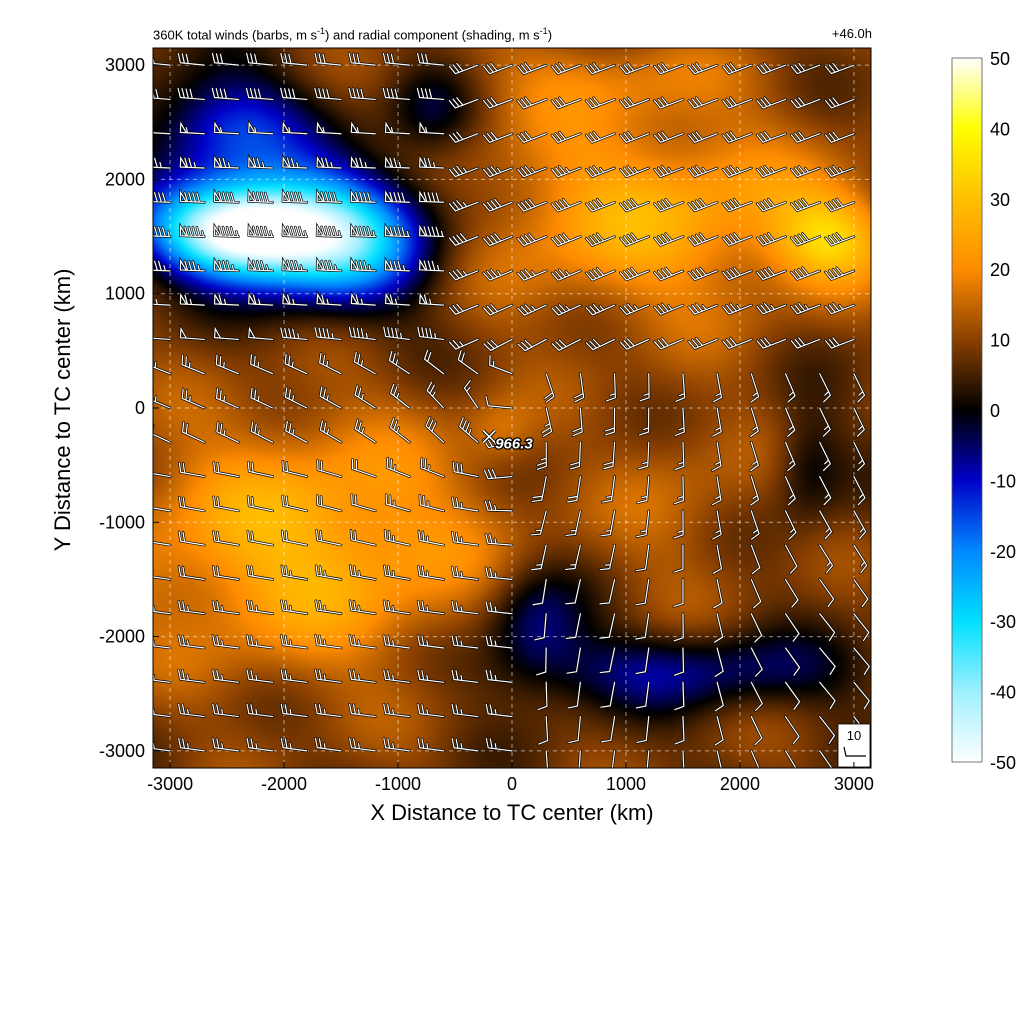  I want to click on colorbar-tick-label: -30, so click(1003, 622).